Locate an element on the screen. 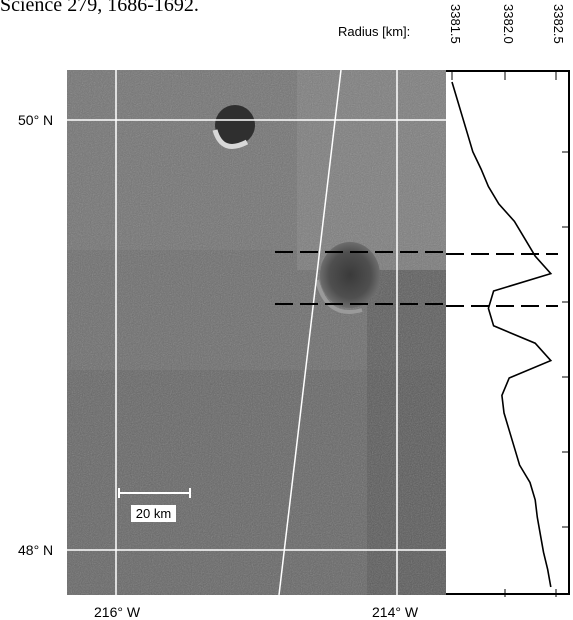 Image resolution: width=573 pixels, height=620 pixels. radius-axis-label: Radius [km]: is located at coordinates (374, 31).